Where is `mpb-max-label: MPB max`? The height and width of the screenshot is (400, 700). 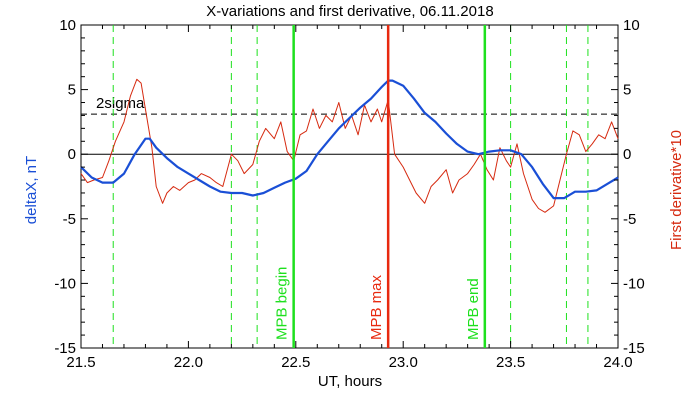 mpb-max-label: MPB max is located at coordinates (376, 307).